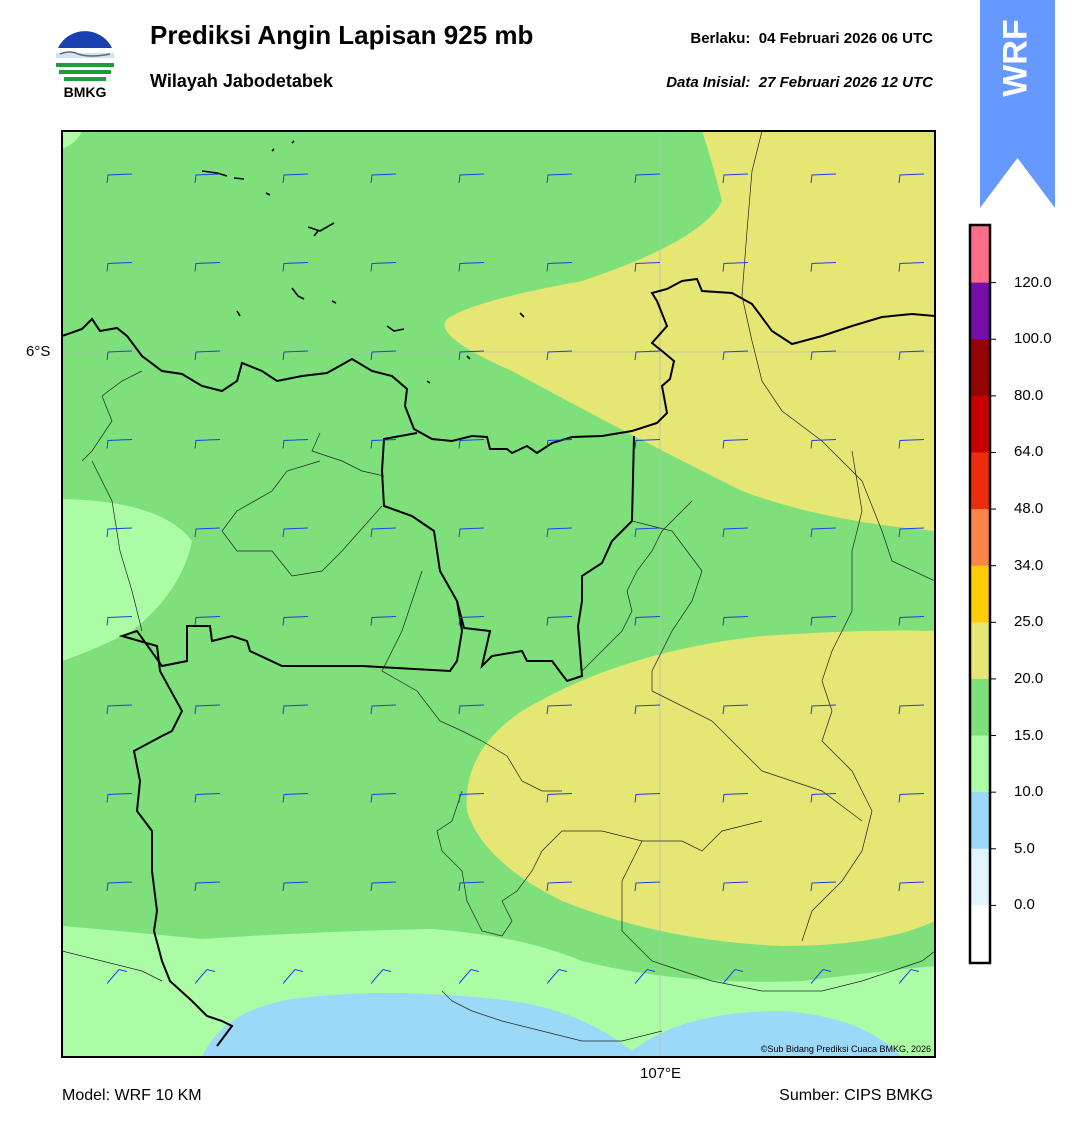 This screenshot has width=1081, height=1128. What do you see at coordinates (1029, 792) in the screenshot?
I see `colorbar-tick-label: 10.0` at bounding box center [1029, 792].